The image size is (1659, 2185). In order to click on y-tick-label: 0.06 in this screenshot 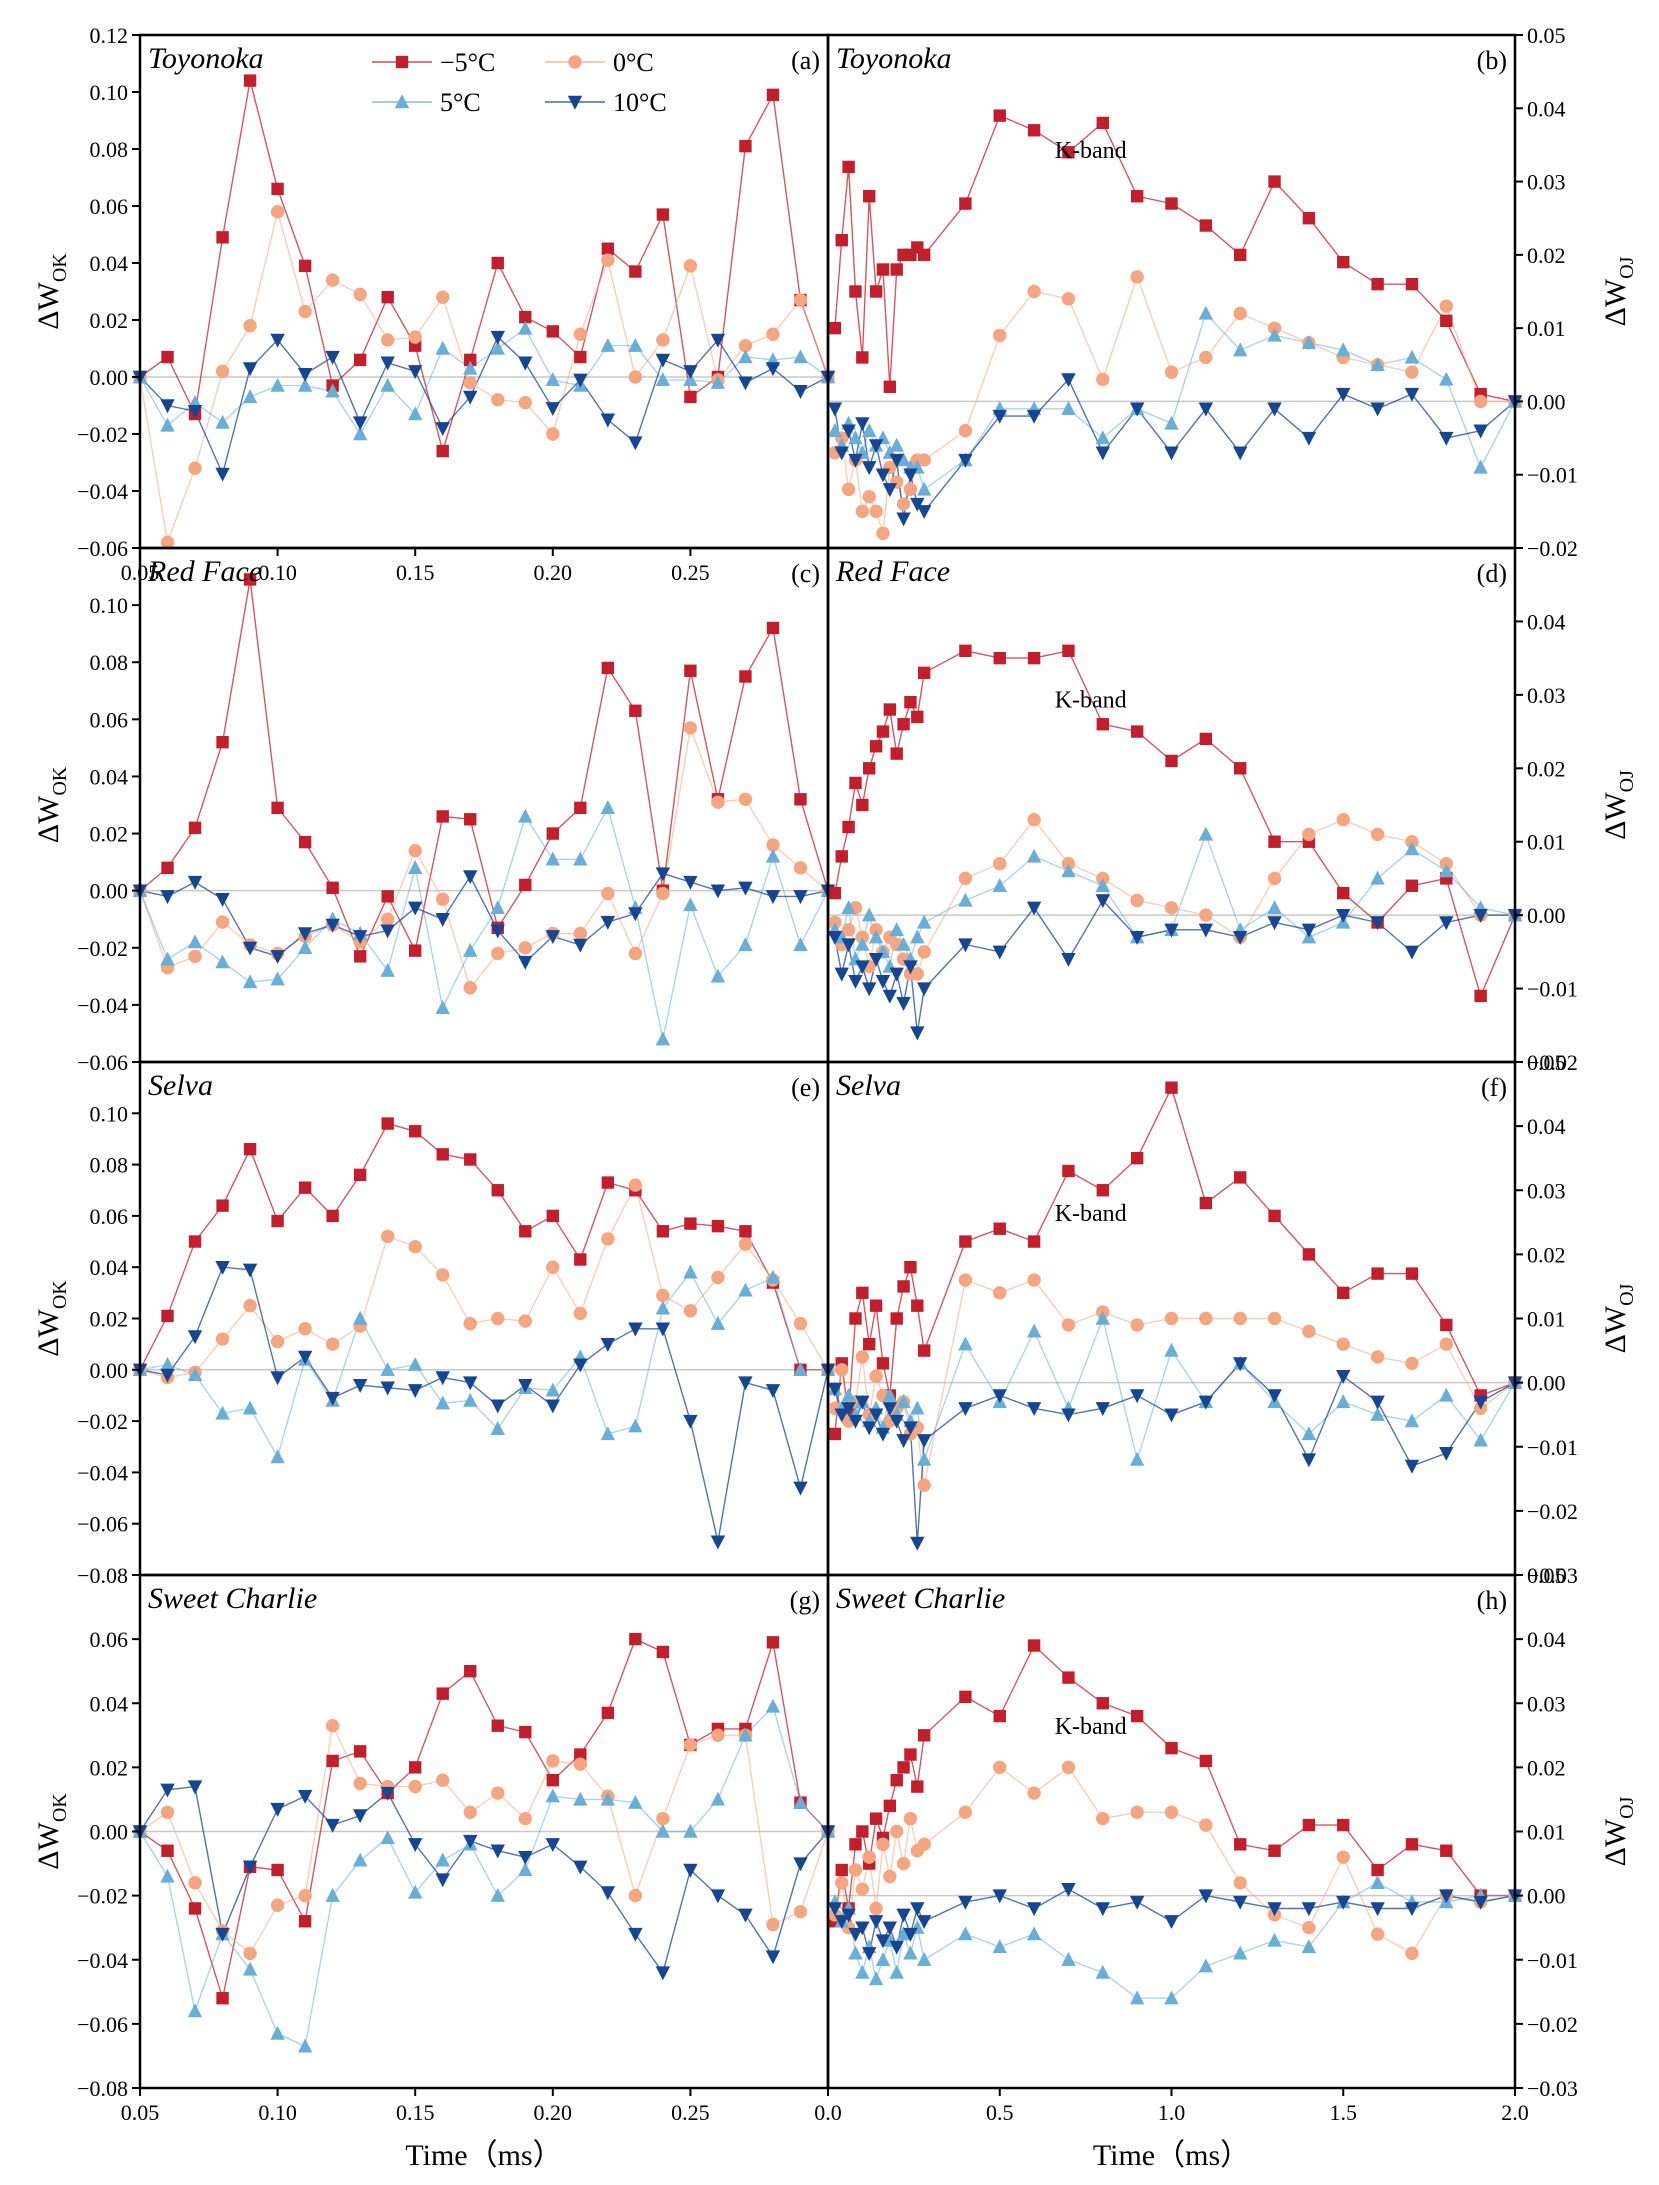, I will do `click(109, 1216)`.